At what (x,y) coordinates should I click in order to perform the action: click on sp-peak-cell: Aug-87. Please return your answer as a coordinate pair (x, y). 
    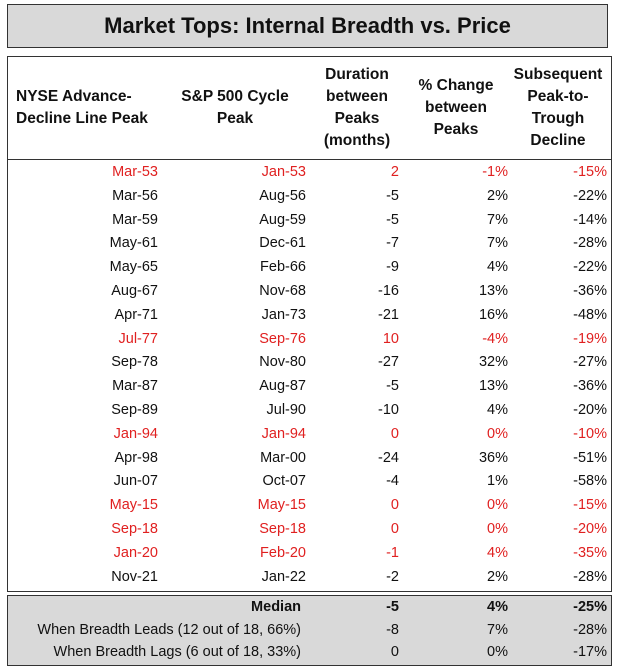
    Looking at the image, I should click on (282, 386).